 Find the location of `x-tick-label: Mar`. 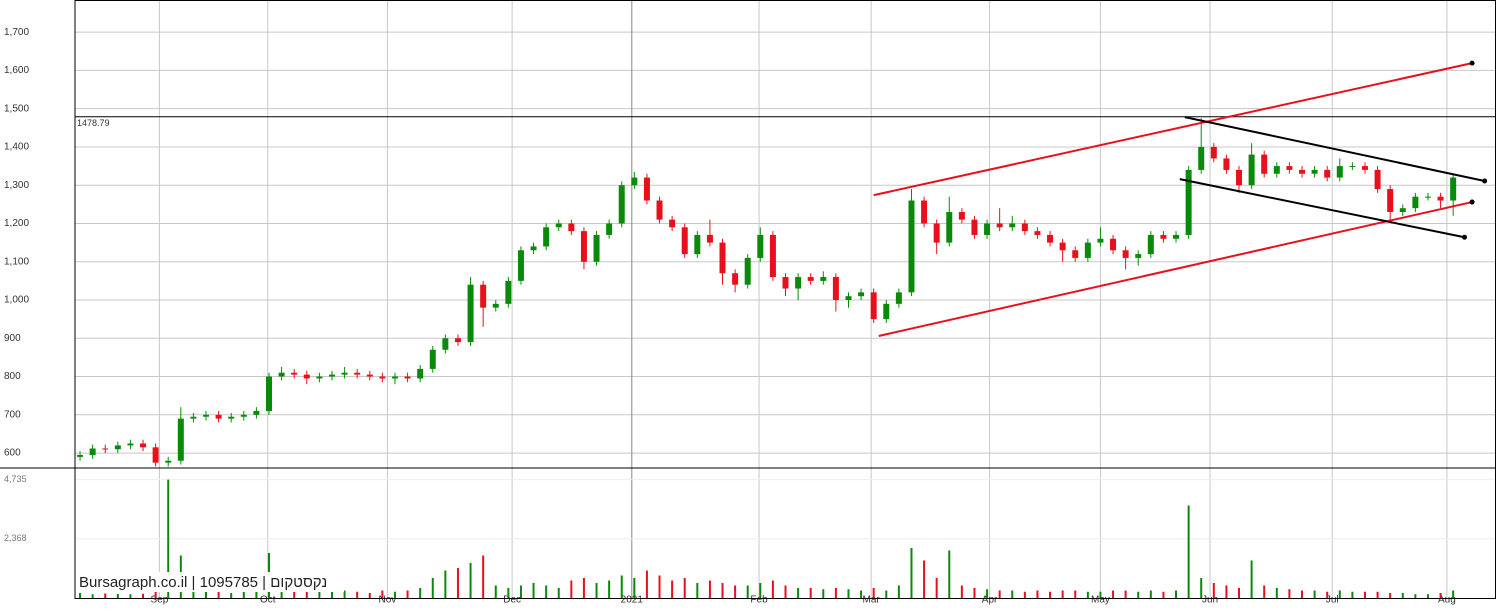

x-tick-label: Mar is located at coordinates (872, 600).